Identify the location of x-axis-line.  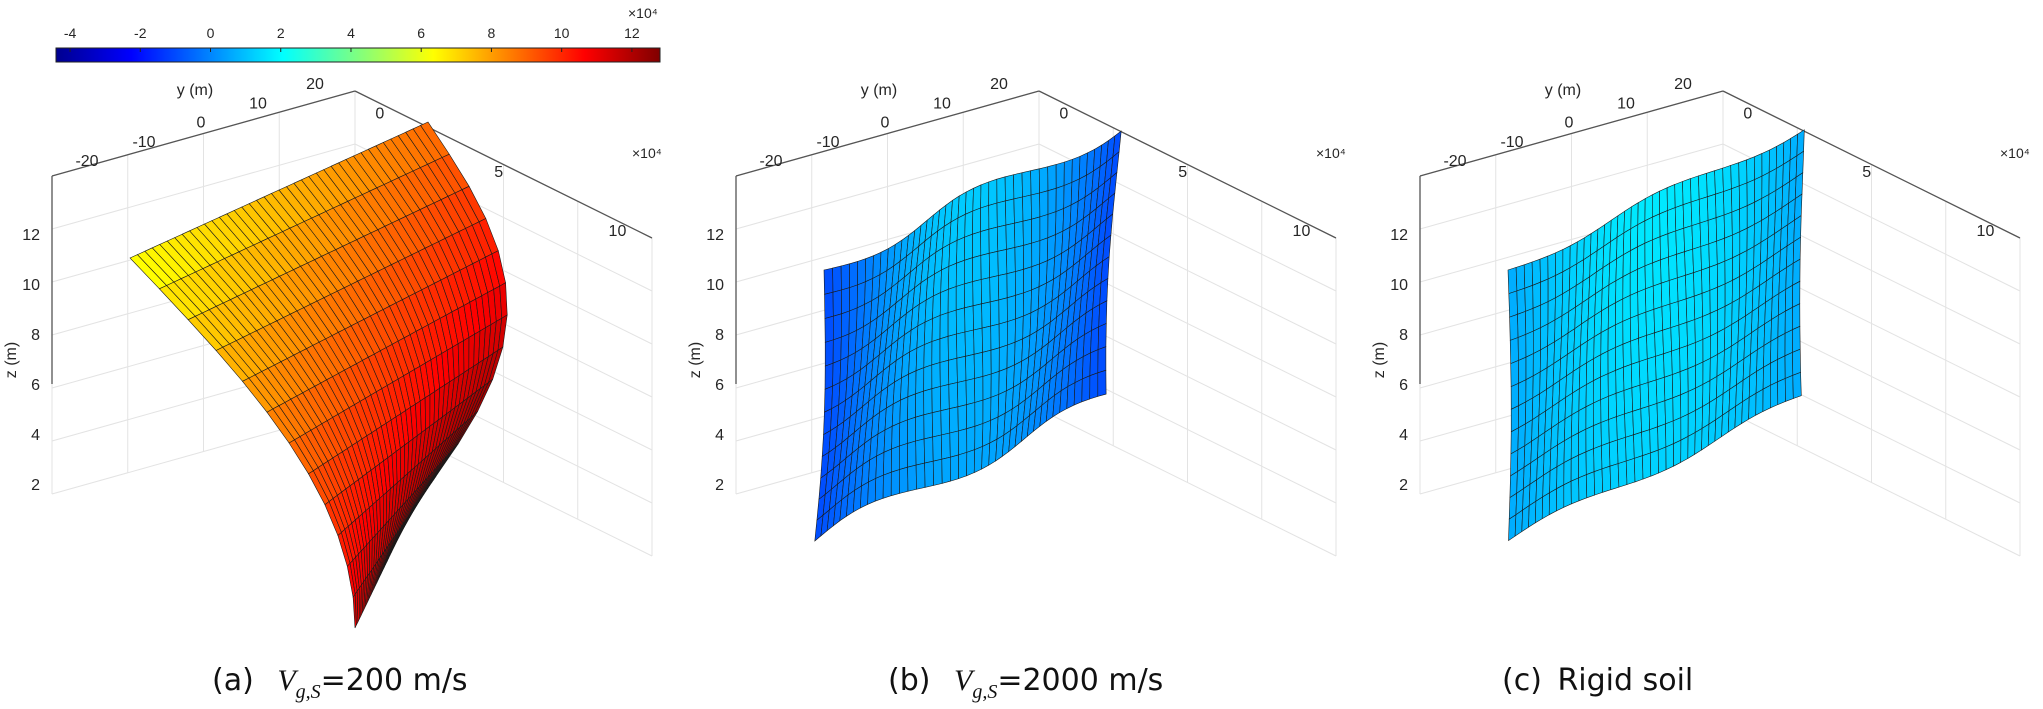
(1187, 164).